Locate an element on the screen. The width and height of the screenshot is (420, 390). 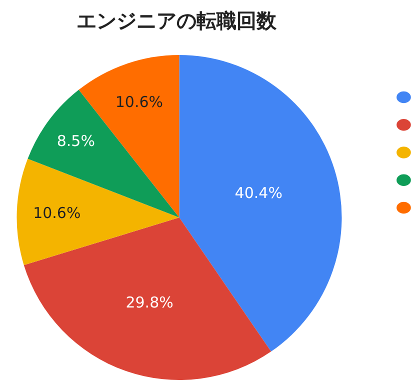
chart-title: エンジニアの転職回数 is located at coordinates (177, 20).